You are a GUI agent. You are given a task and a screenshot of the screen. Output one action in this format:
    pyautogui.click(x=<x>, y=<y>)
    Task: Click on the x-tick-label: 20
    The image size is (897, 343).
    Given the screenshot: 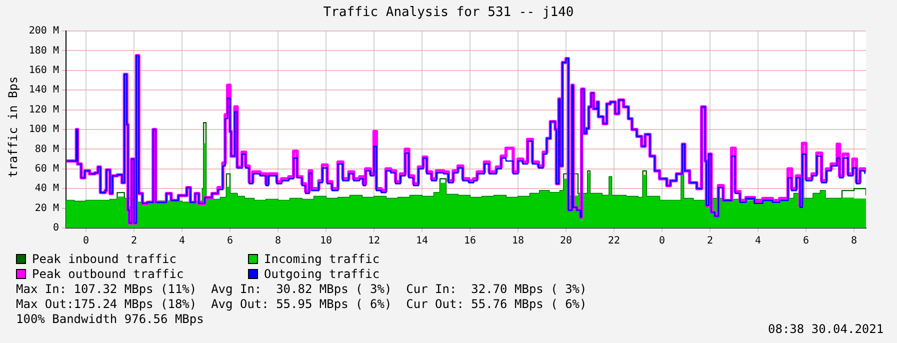 What is the action you would take?
    pyautogui.click(x=566, y=241)
    